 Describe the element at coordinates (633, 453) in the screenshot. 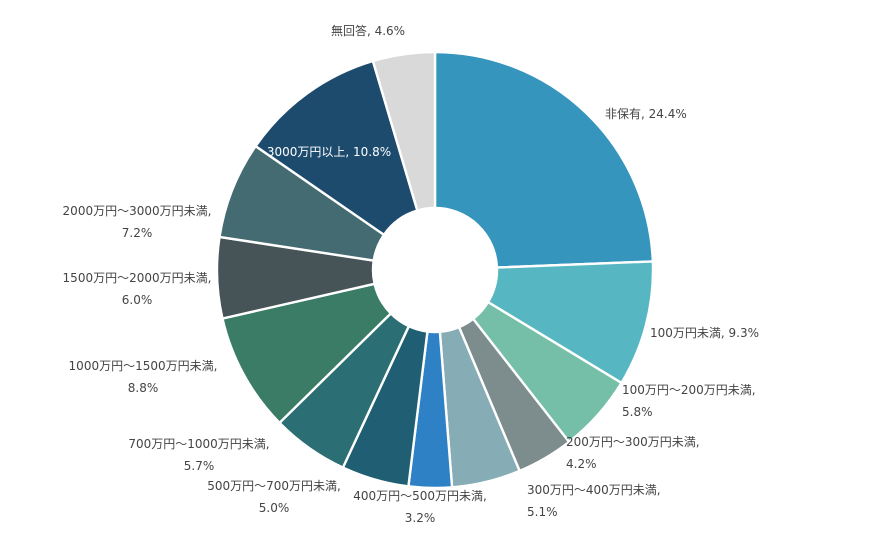

I see `slice-label-3: 200万円～300万円未満, 4.2%` at that location.